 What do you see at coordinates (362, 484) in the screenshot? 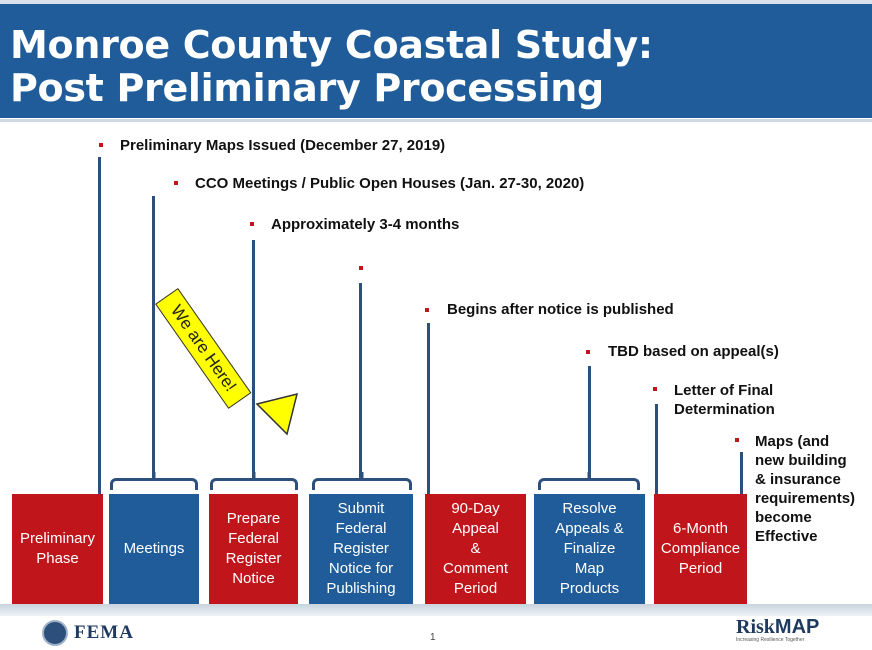
I see `brace-submit-notice` at bounding box center [362, 484].